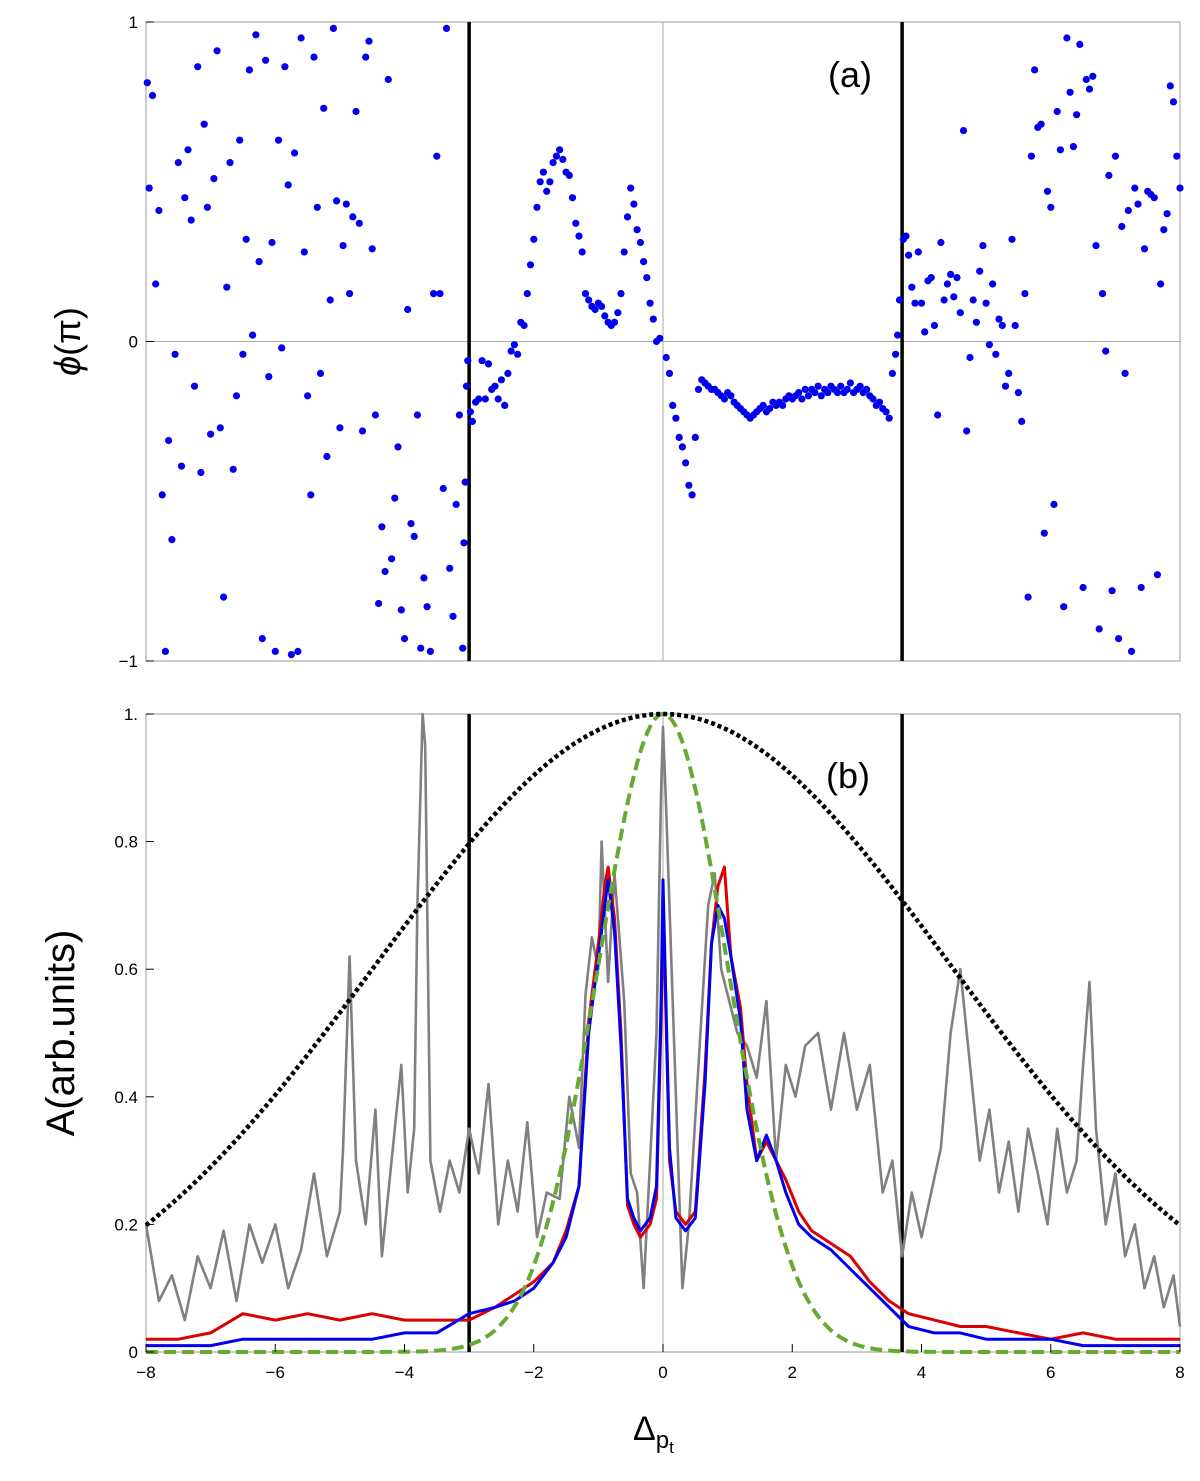 This screenshot has height=1481, width=1200. What do you see at coordinates (850, 74) in the screenshot?
I see `panel-a-label: (a)` at bounding box center [850, 74].